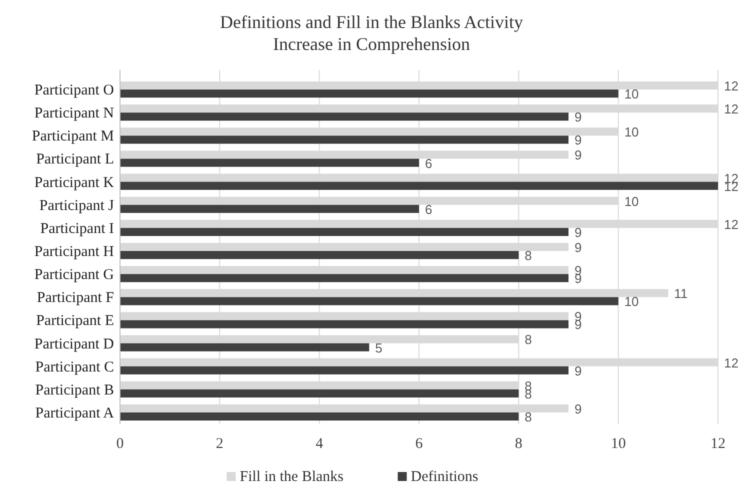 The height and width of the screenshot is (494, 743). I want to click on chart-title: Definitions and Fill in the Blanks Activity Increase in Comprehension, so click(371, 33).